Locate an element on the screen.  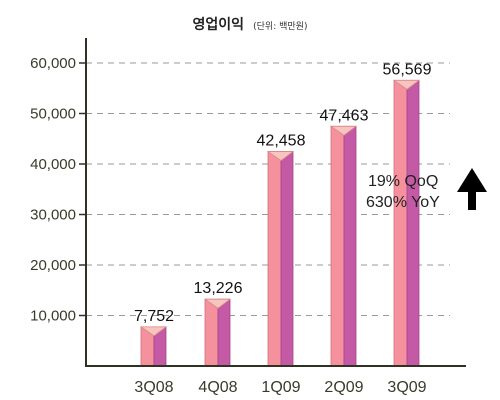
growth-qoq-label: 19% QoQ is located at coordinates (403, 181).